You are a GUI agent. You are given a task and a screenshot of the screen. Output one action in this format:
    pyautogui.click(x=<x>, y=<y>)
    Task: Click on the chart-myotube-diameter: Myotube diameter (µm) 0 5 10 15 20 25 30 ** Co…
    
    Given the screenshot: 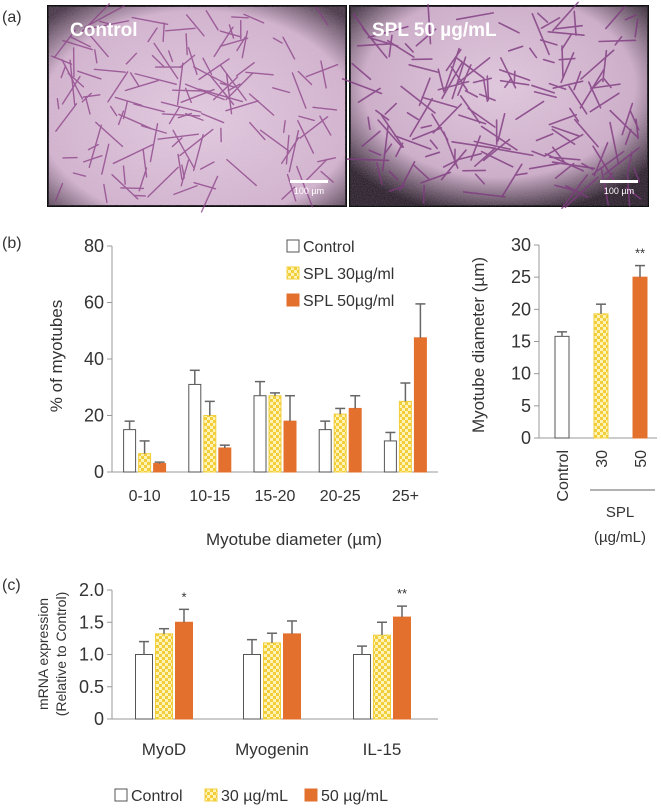 What is the action you would take?
    pyautogui.click(x=563, y=390)
    